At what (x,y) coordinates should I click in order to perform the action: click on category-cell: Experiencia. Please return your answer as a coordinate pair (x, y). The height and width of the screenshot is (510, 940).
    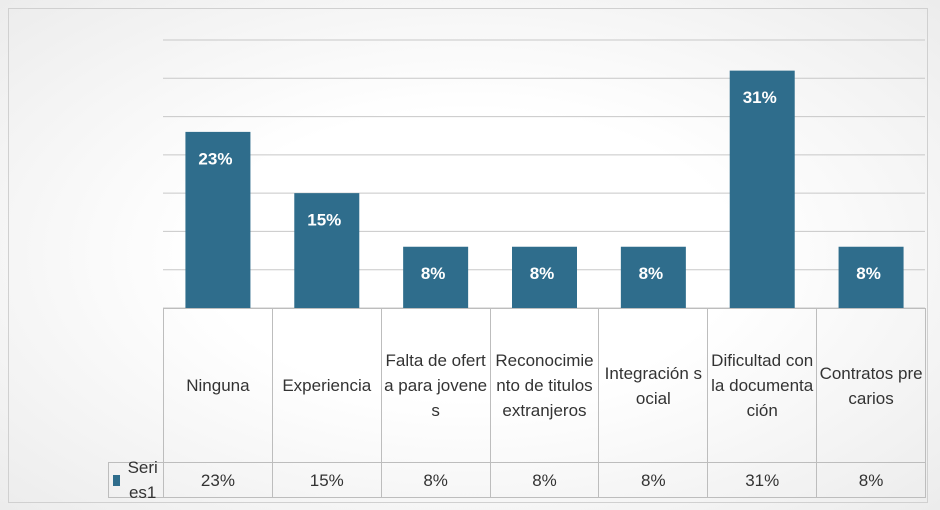
    Looking at the image, I should click on (326, 385).